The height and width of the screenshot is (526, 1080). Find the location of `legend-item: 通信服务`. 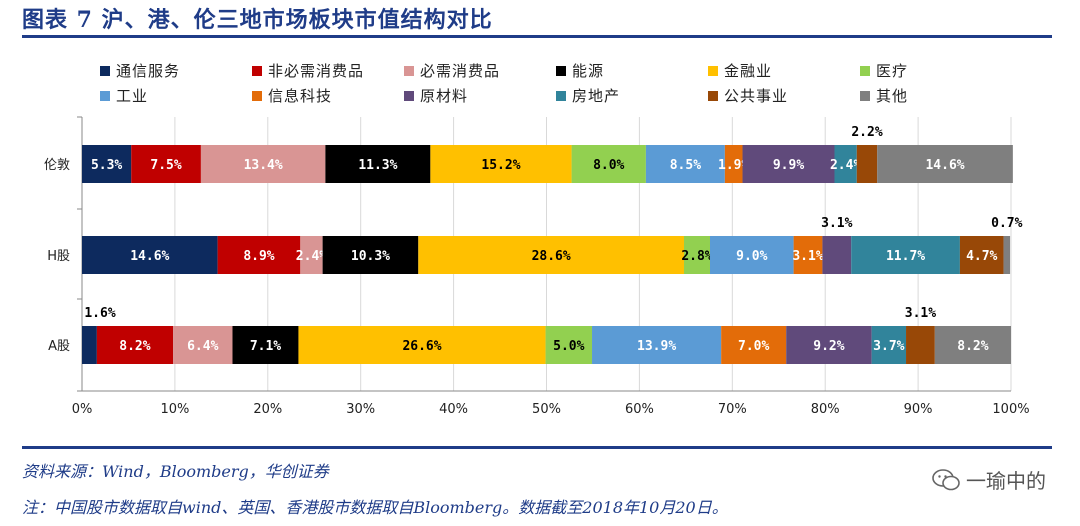

legend-item: 通信服务 is located at coordinates (140, 70).